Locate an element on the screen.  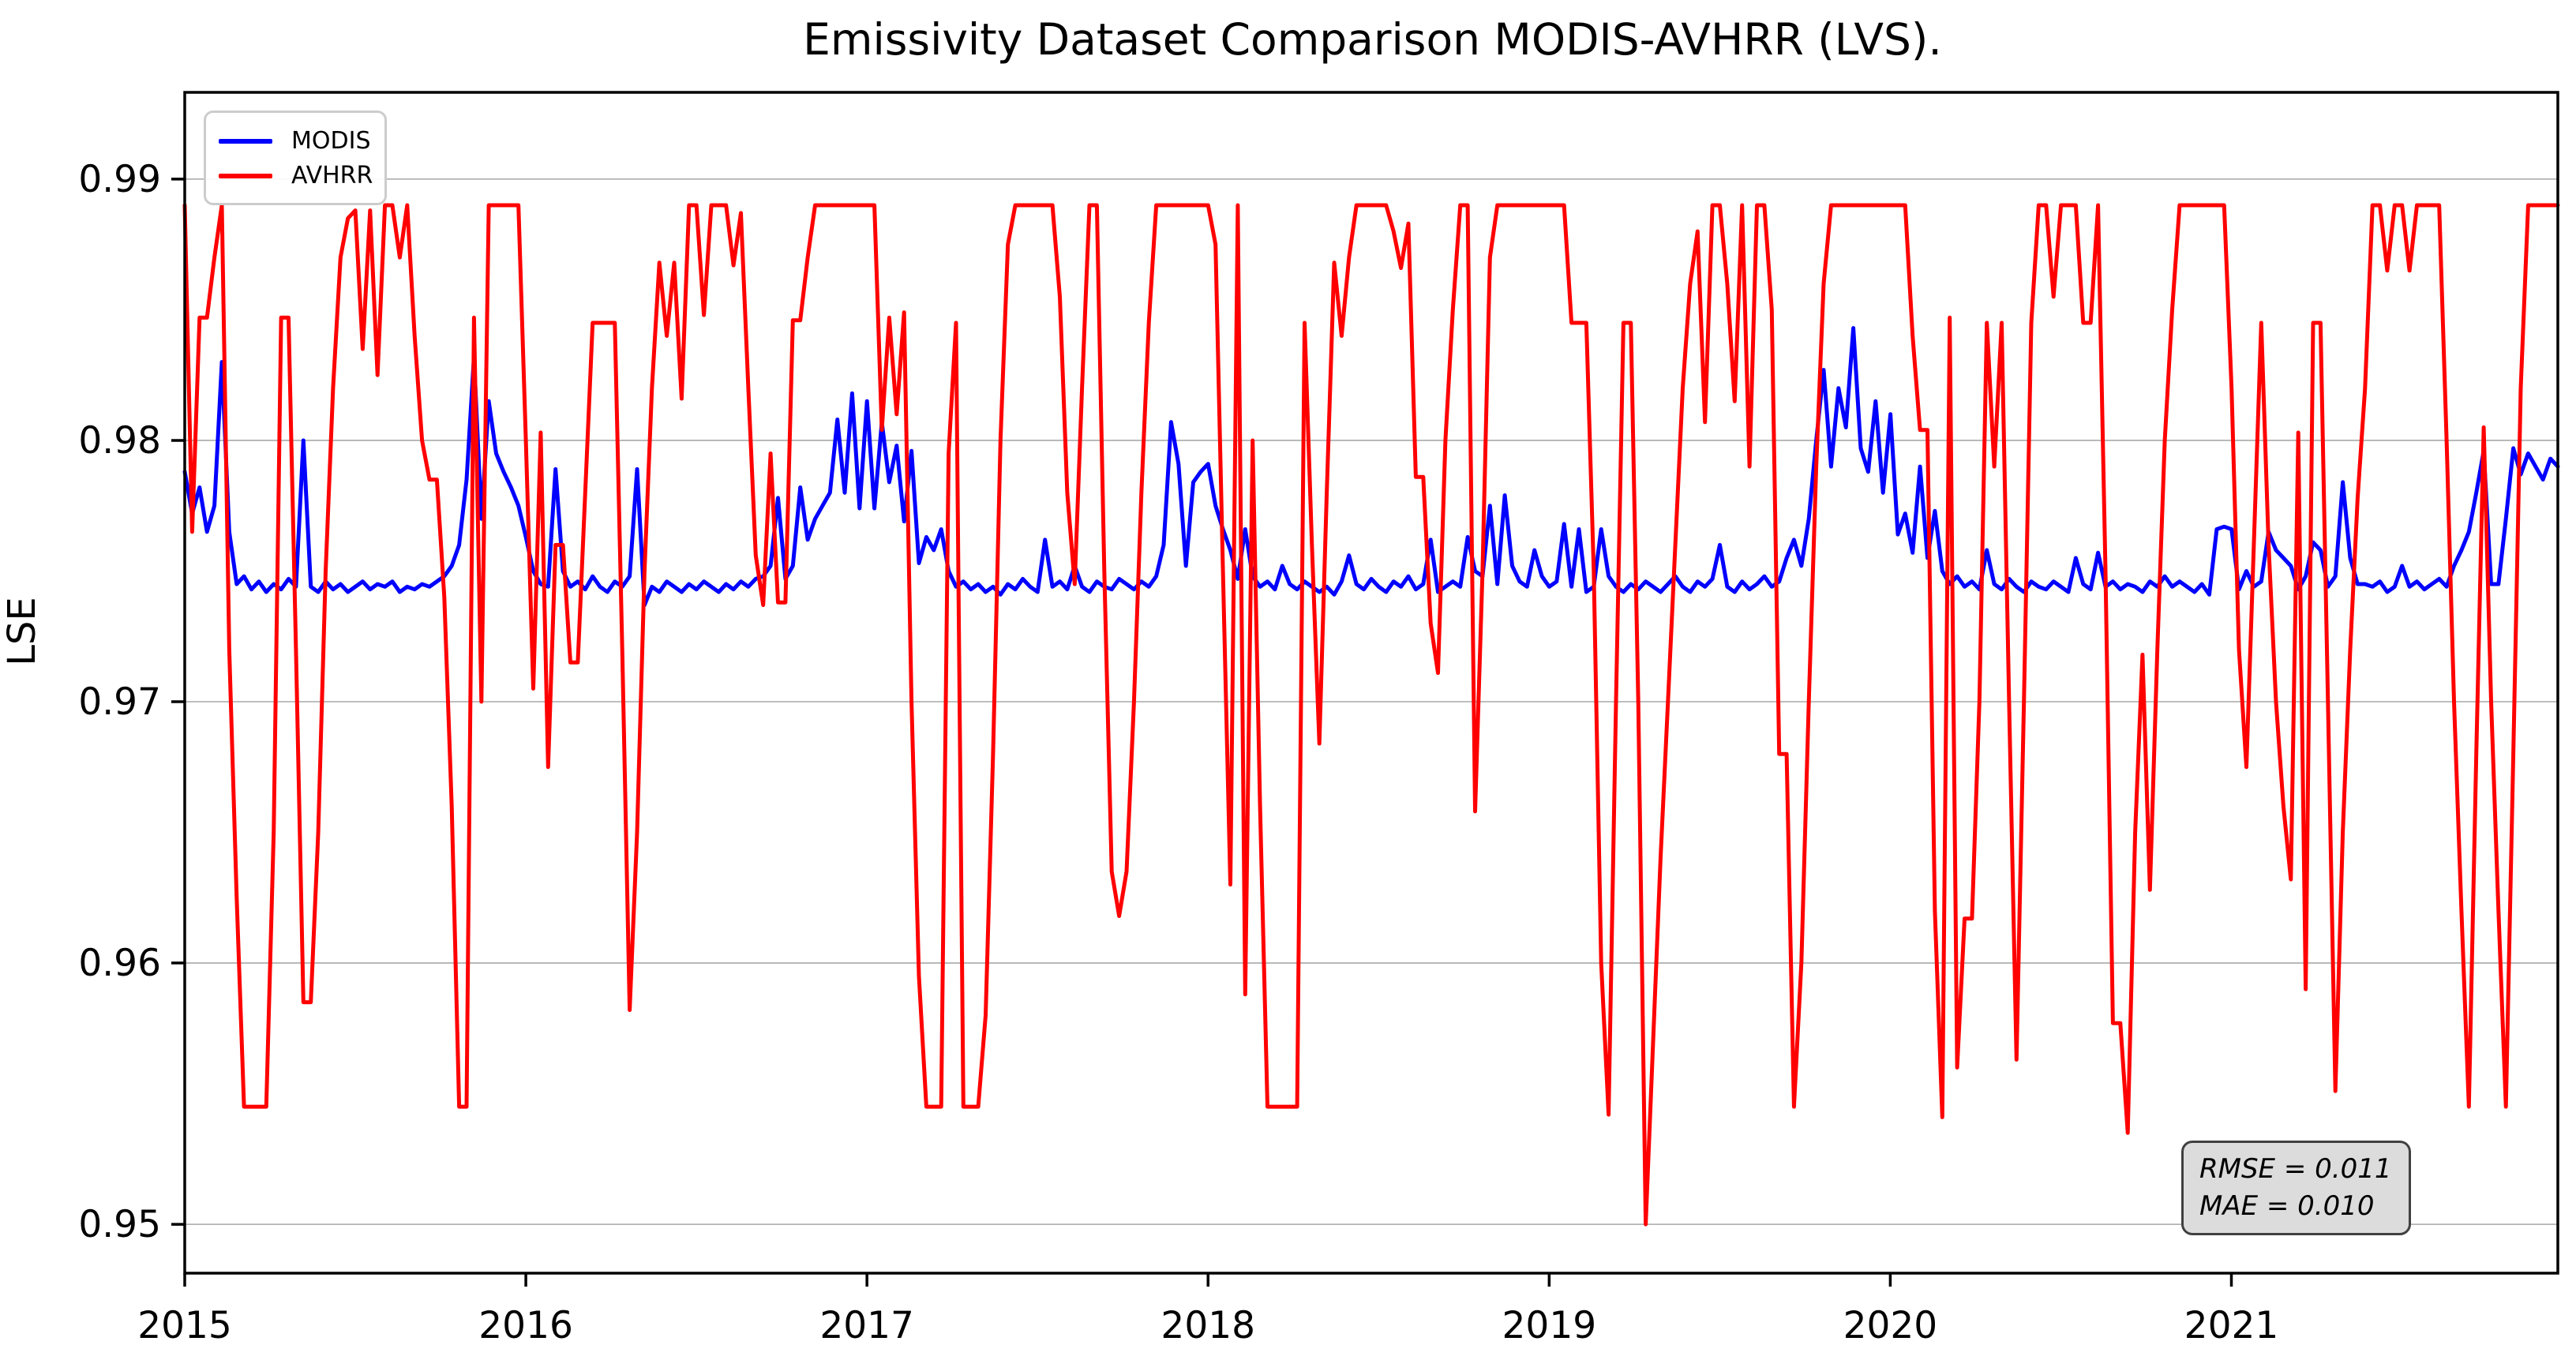
legend-item-avhrr: AVHRR is located at coordinates (298, 176).